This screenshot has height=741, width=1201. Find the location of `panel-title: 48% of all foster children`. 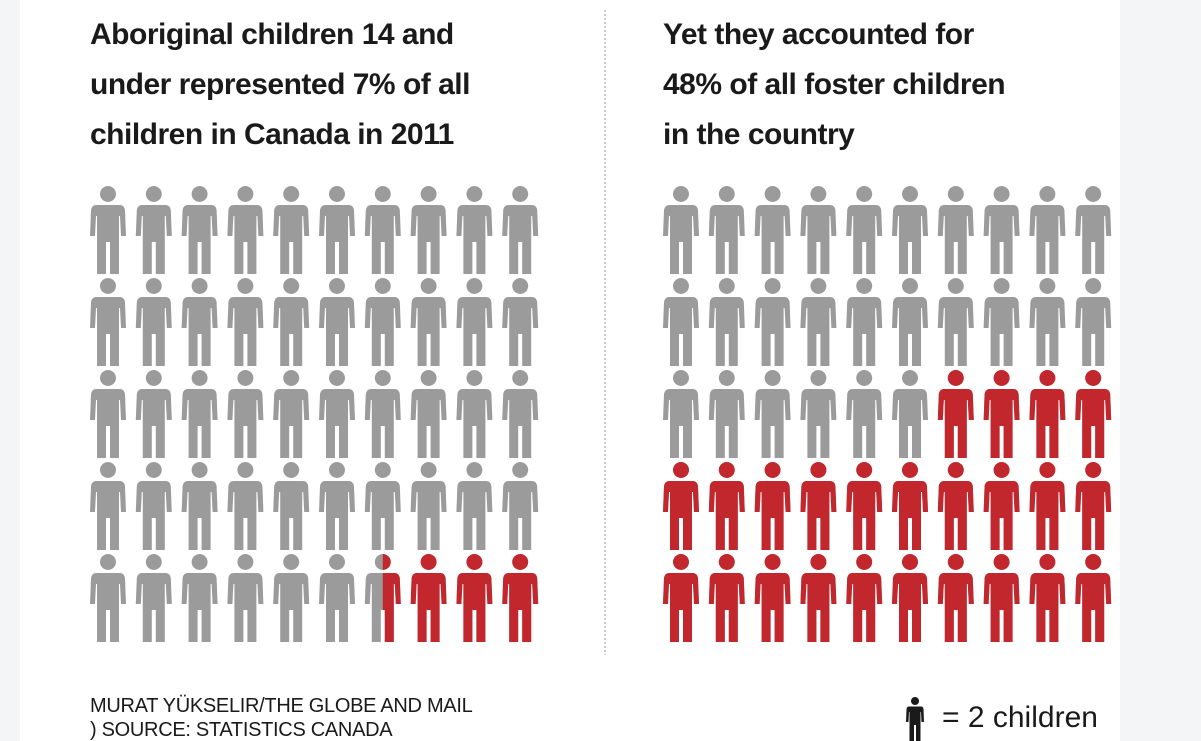

panel-title: 48% of all foster children is located at coordinates (834, 84).